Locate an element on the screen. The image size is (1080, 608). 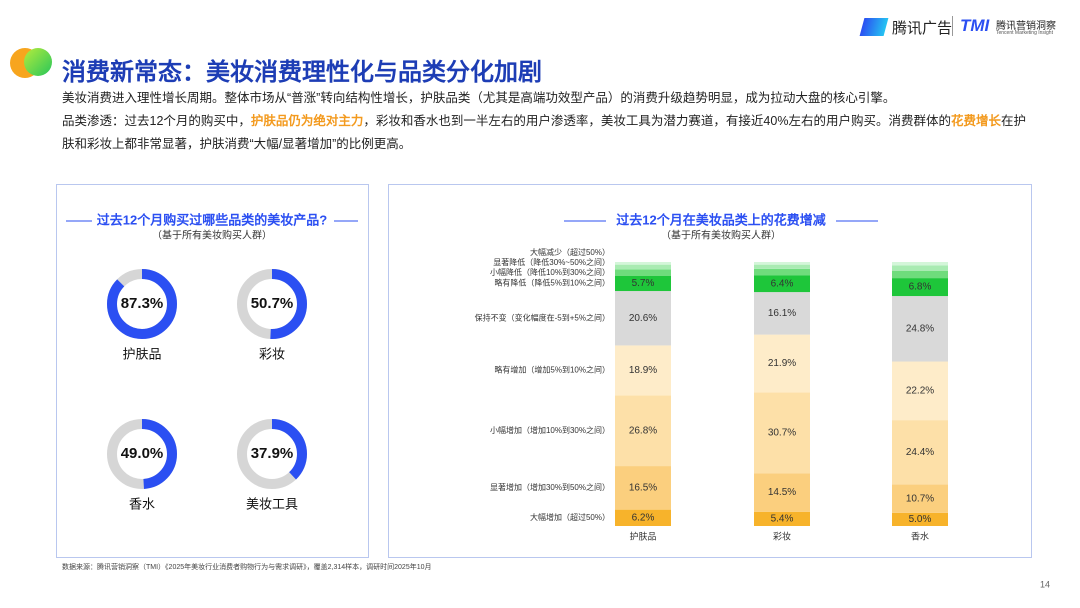
value-label: 37.9% is located at coordinates (272, 453).